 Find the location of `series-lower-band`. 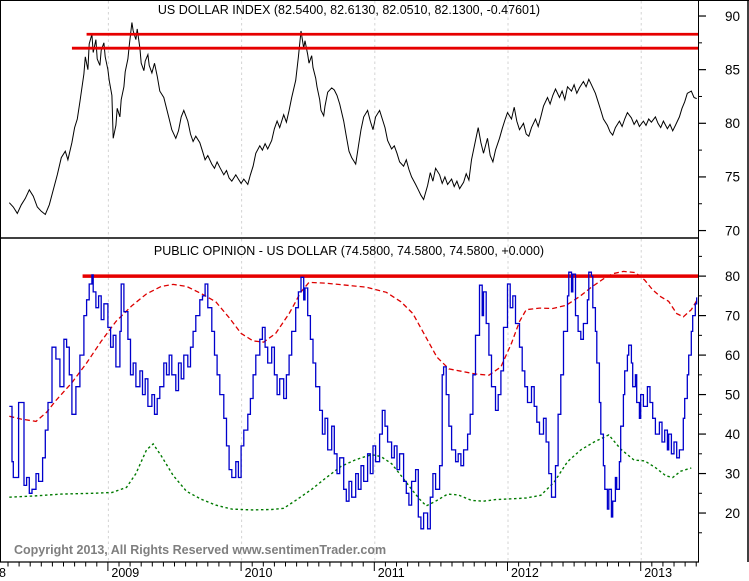

series-lower-band is located at coordinates (350, 472).